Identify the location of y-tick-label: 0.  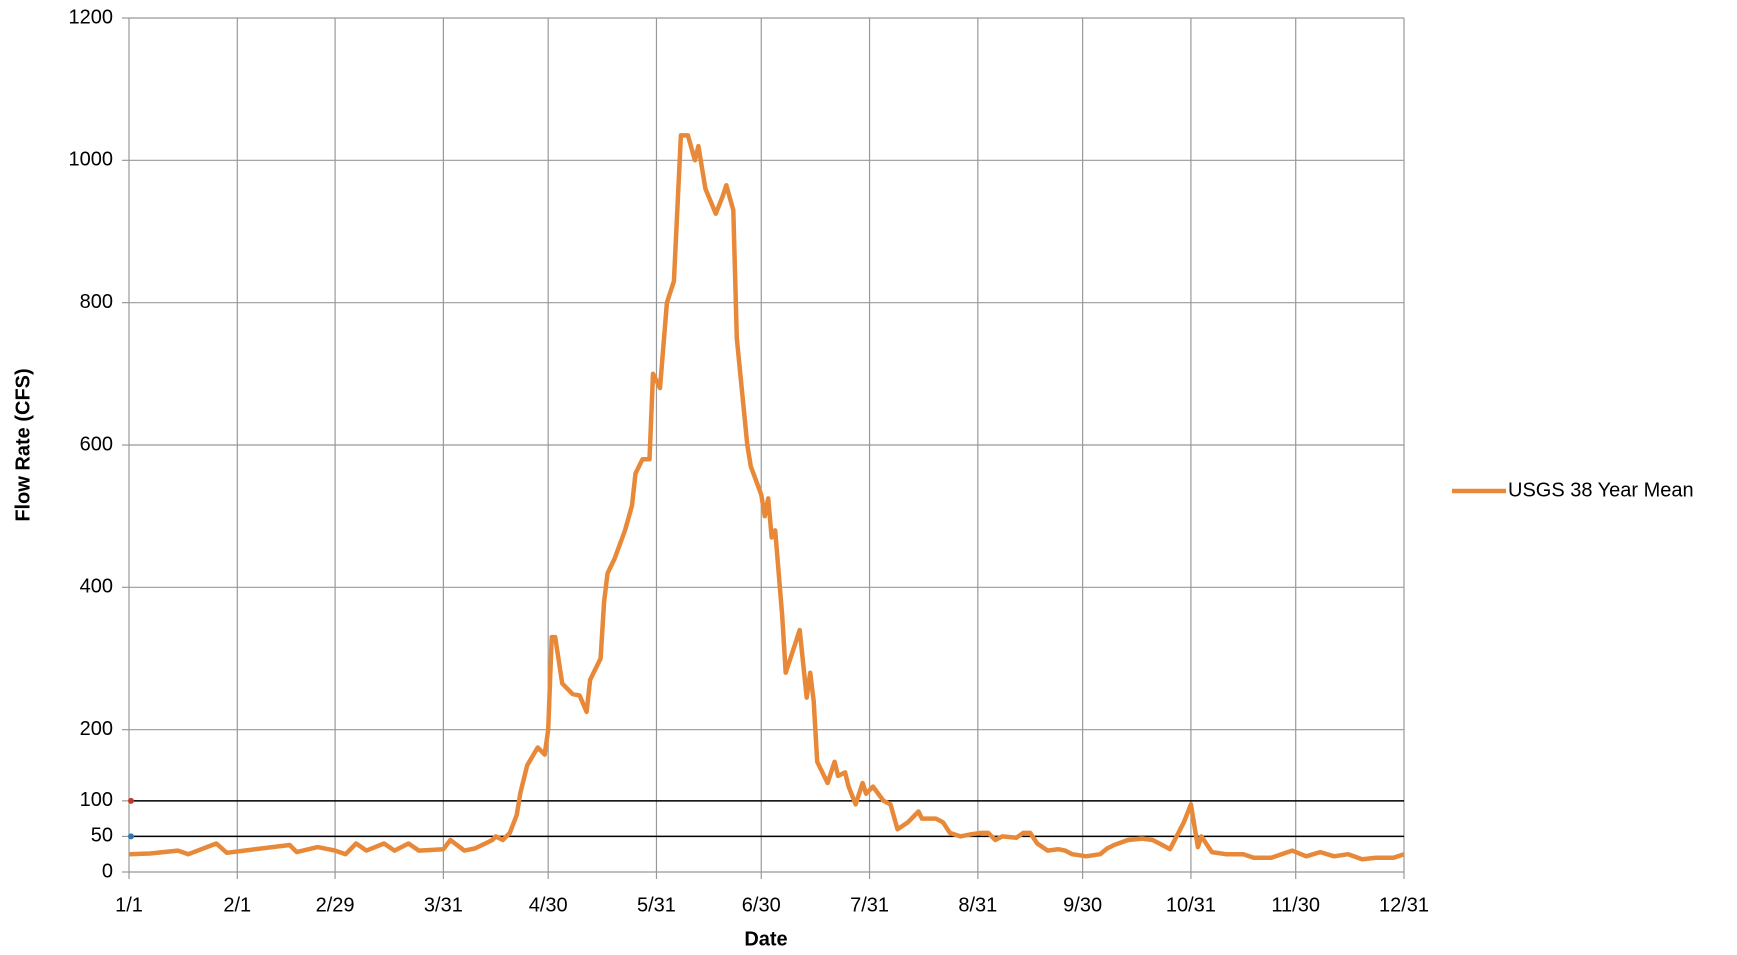
(107, 871).